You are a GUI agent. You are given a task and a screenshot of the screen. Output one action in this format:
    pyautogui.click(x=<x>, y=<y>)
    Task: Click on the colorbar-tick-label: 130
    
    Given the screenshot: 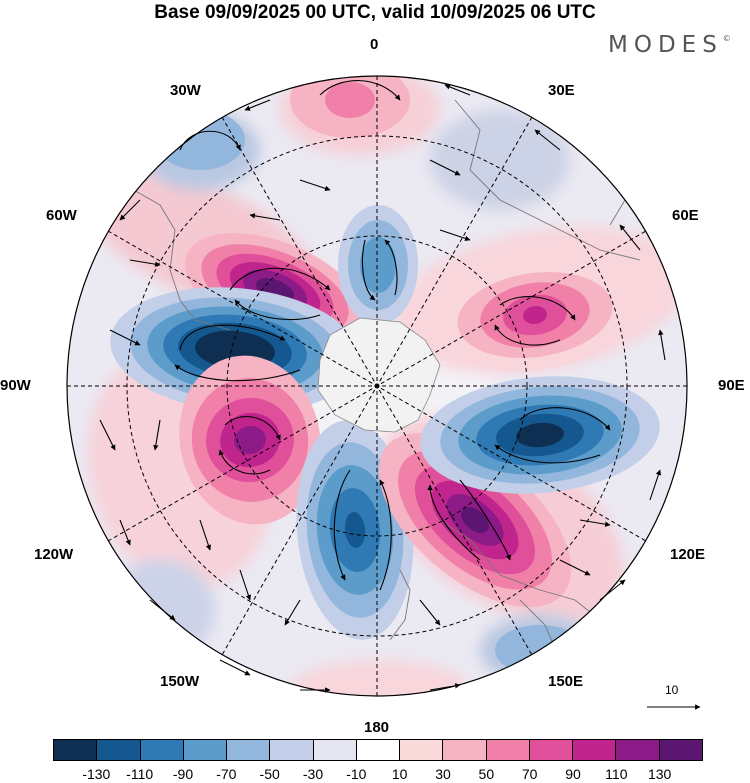 What is the action you would take?
    pyautogui.click(x=659, y=774)
    